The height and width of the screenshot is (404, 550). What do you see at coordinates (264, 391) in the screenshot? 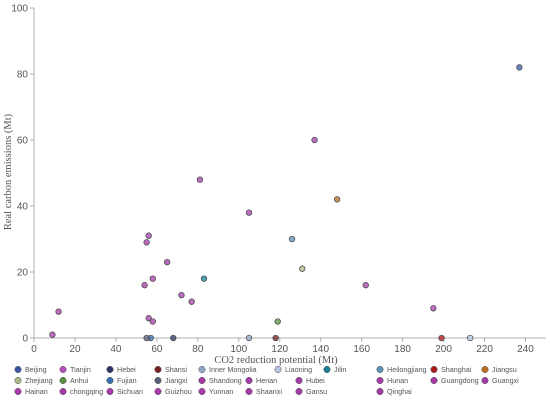
I see `legend-item: Shaanxi` at bounding box center [264, 391].